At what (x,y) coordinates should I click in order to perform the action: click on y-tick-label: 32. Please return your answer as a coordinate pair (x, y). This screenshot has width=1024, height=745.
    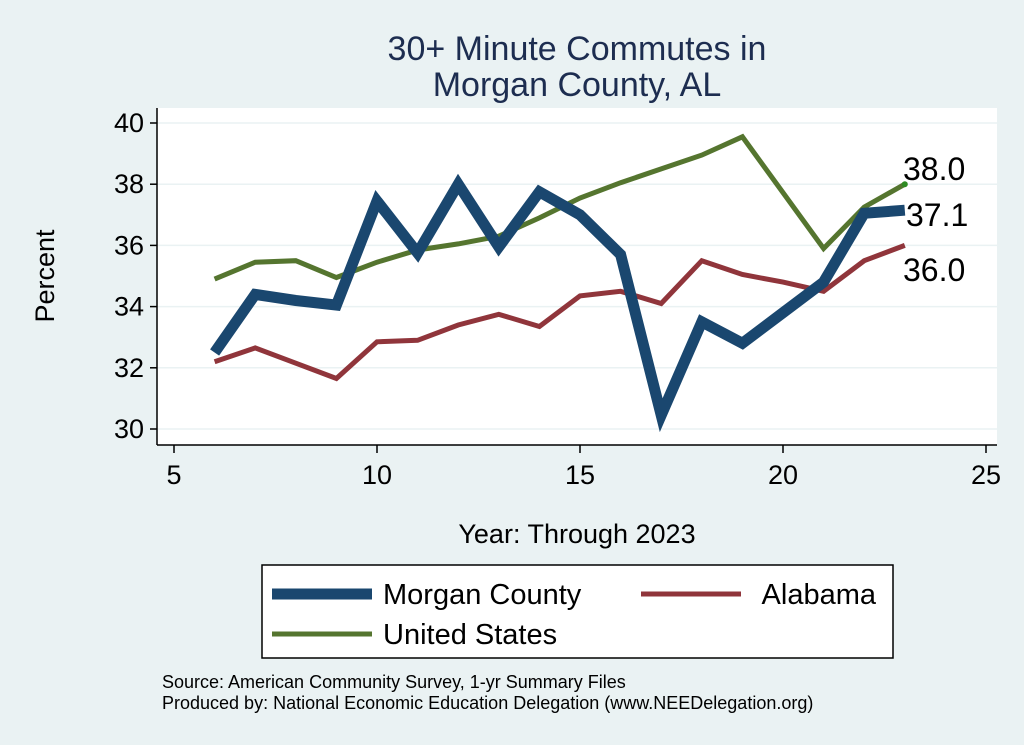
    Looking at the image, I should click on (129, 368).